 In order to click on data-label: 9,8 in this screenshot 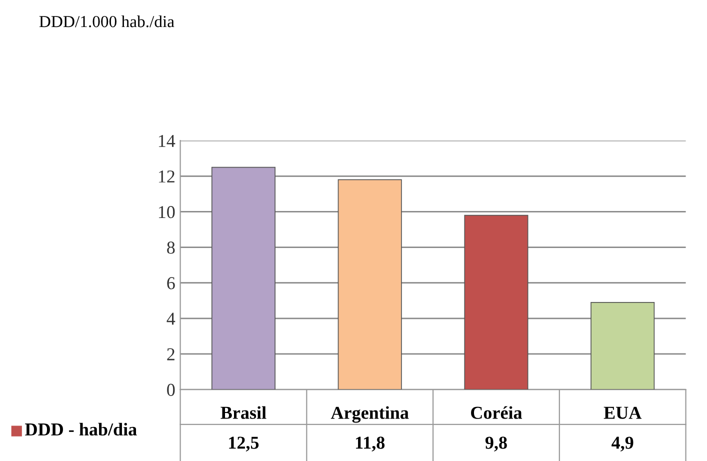, I will do `click(496, 444)`.